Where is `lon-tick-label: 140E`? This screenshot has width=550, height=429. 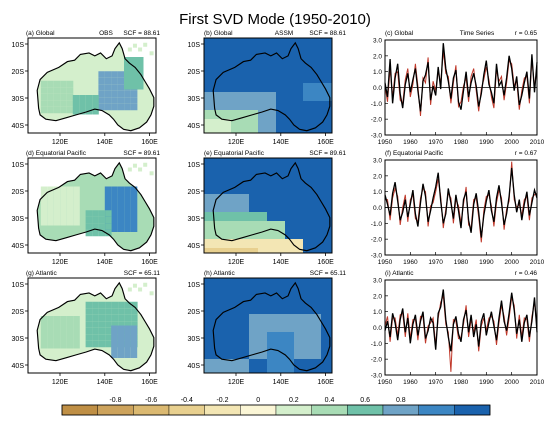 lon-tick-label: 140E is located at coordinates (281, 382).